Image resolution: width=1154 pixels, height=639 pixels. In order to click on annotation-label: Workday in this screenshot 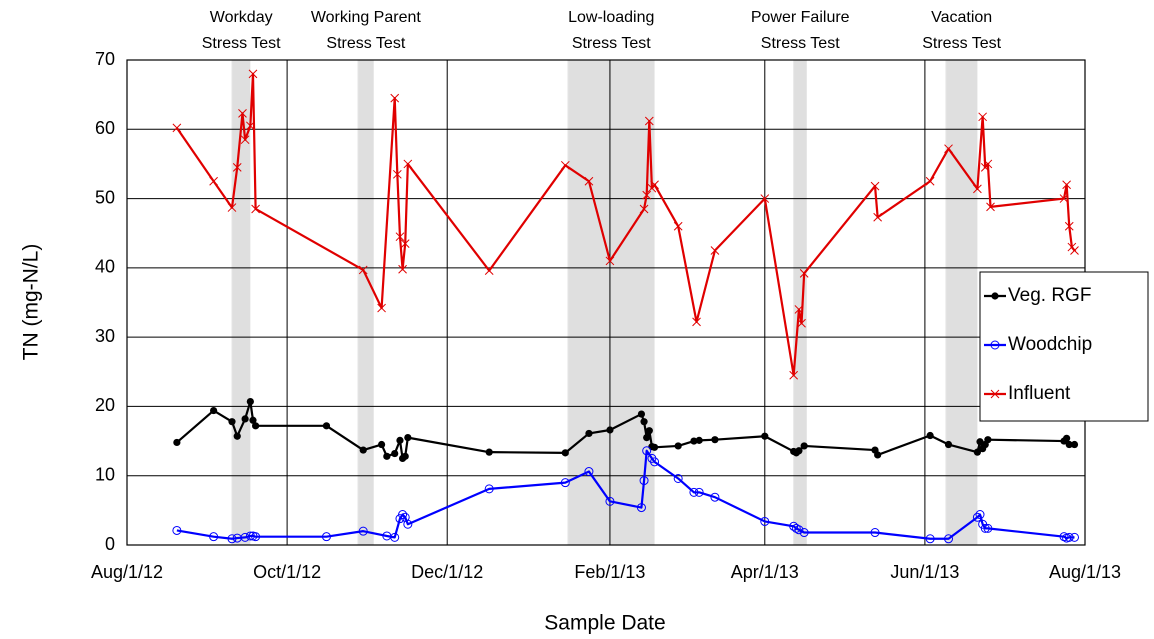, I will do `click(241, 17)`.